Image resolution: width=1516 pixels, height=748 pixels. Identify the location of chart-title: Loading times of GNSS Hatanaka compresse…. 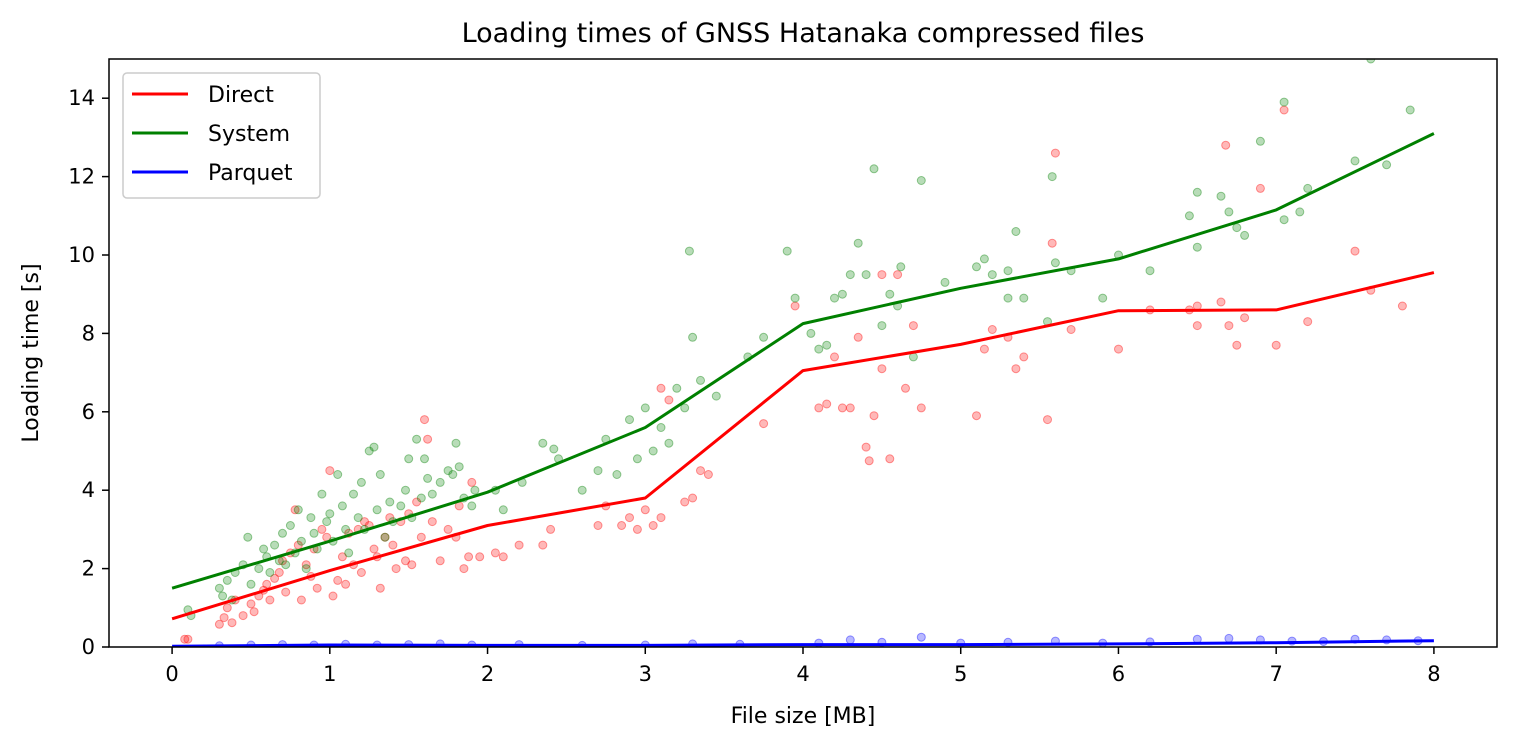
(803, 33).